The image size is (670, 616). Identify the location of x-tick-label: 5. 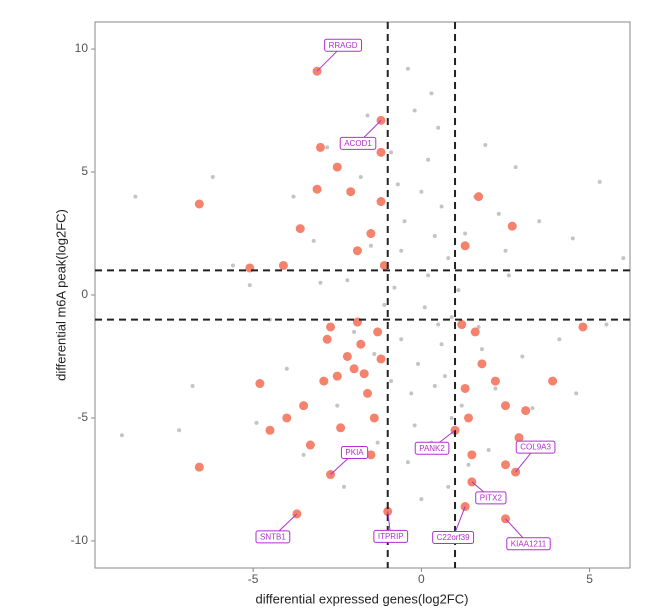
(589, 579).